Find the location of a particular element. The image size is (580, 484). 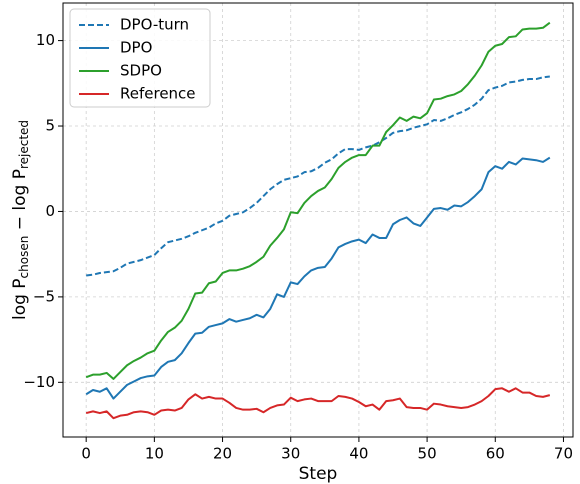

x-tick-label: 70 is located at coordinates (563, 454).